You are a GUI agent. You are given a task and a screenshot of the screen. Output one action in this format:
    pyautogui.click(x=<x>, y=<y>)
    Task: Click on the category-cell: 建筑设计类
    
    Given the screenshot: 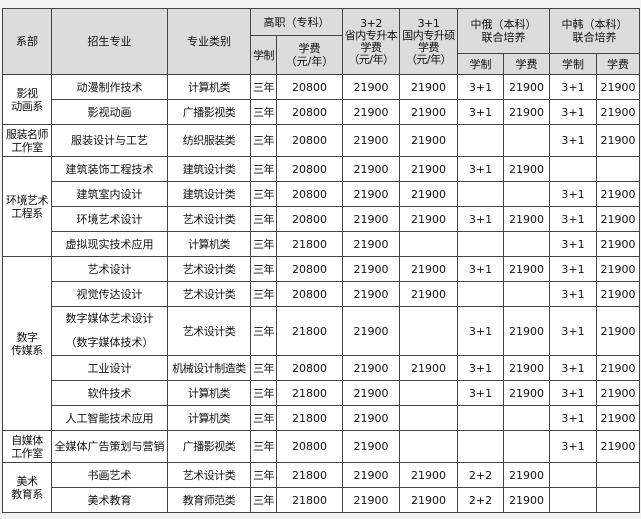 What is the action you would take?
    pyautogui.click(x=209, y=194)
    